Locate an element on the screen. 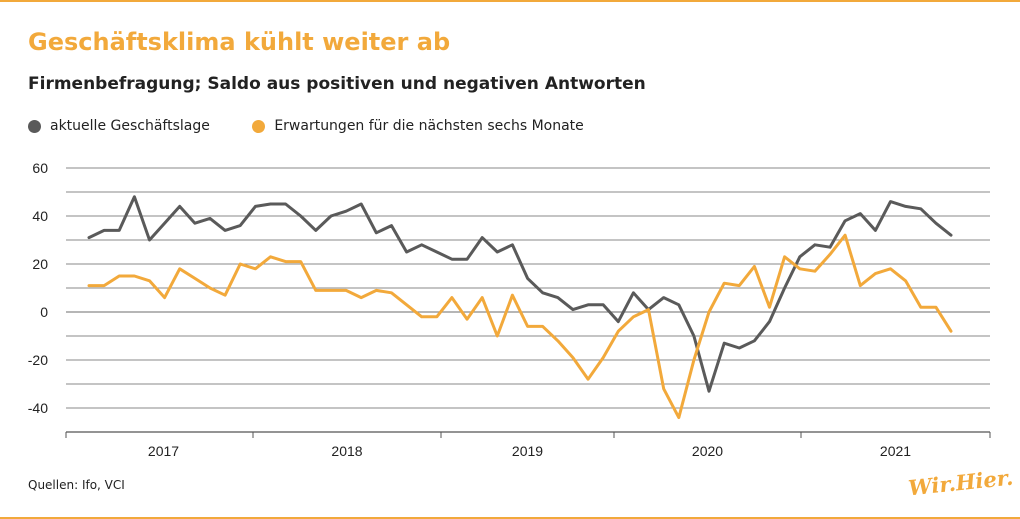 Image resolution: width=1020 pixels, height=519 pixels. x-axis-ticks: 2017 2018 2019 2020 2021 is located at coordinates (528, 445).